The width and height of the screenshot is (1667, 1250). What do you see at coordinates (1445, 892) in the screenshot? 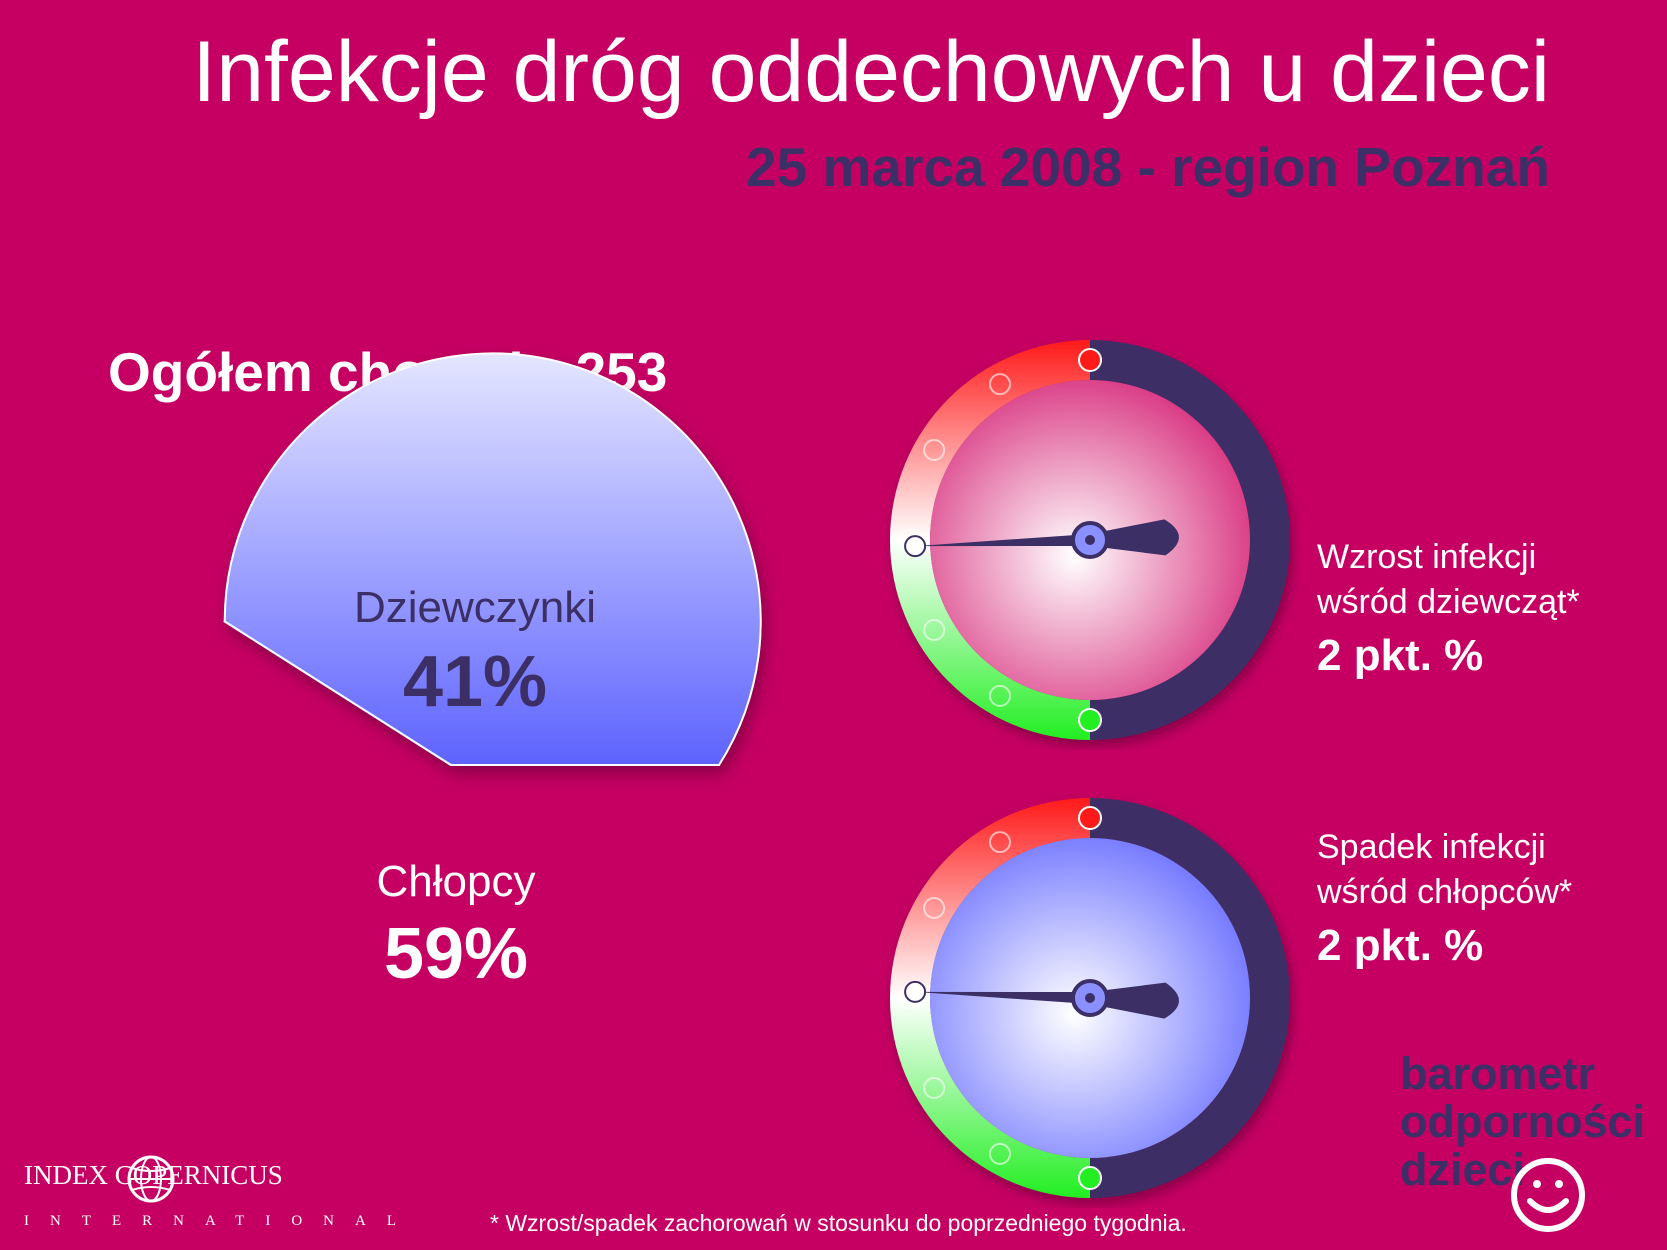
I see `gauge-boys-caption-line2: wśród chłopców*` at bounding box center [1445, 892].